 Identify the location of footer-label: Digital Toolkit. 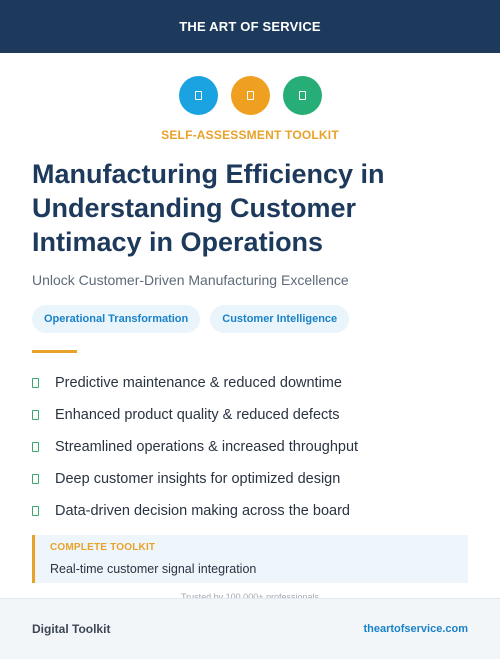
(71, 629).